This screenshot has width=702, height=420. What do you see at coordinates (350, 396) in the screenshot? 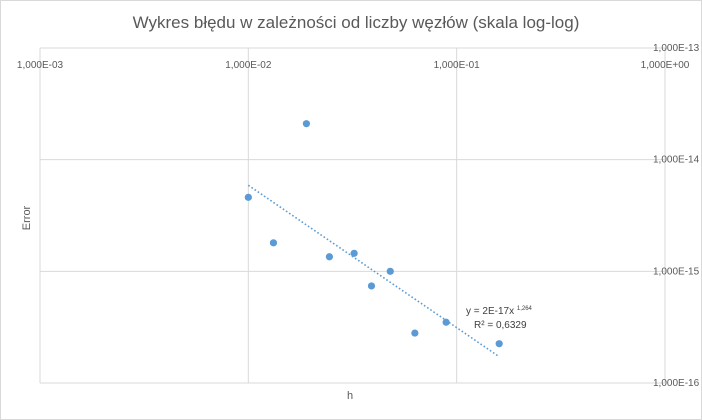
I see `x-axis-title: h` at bounding box center [350, 396].